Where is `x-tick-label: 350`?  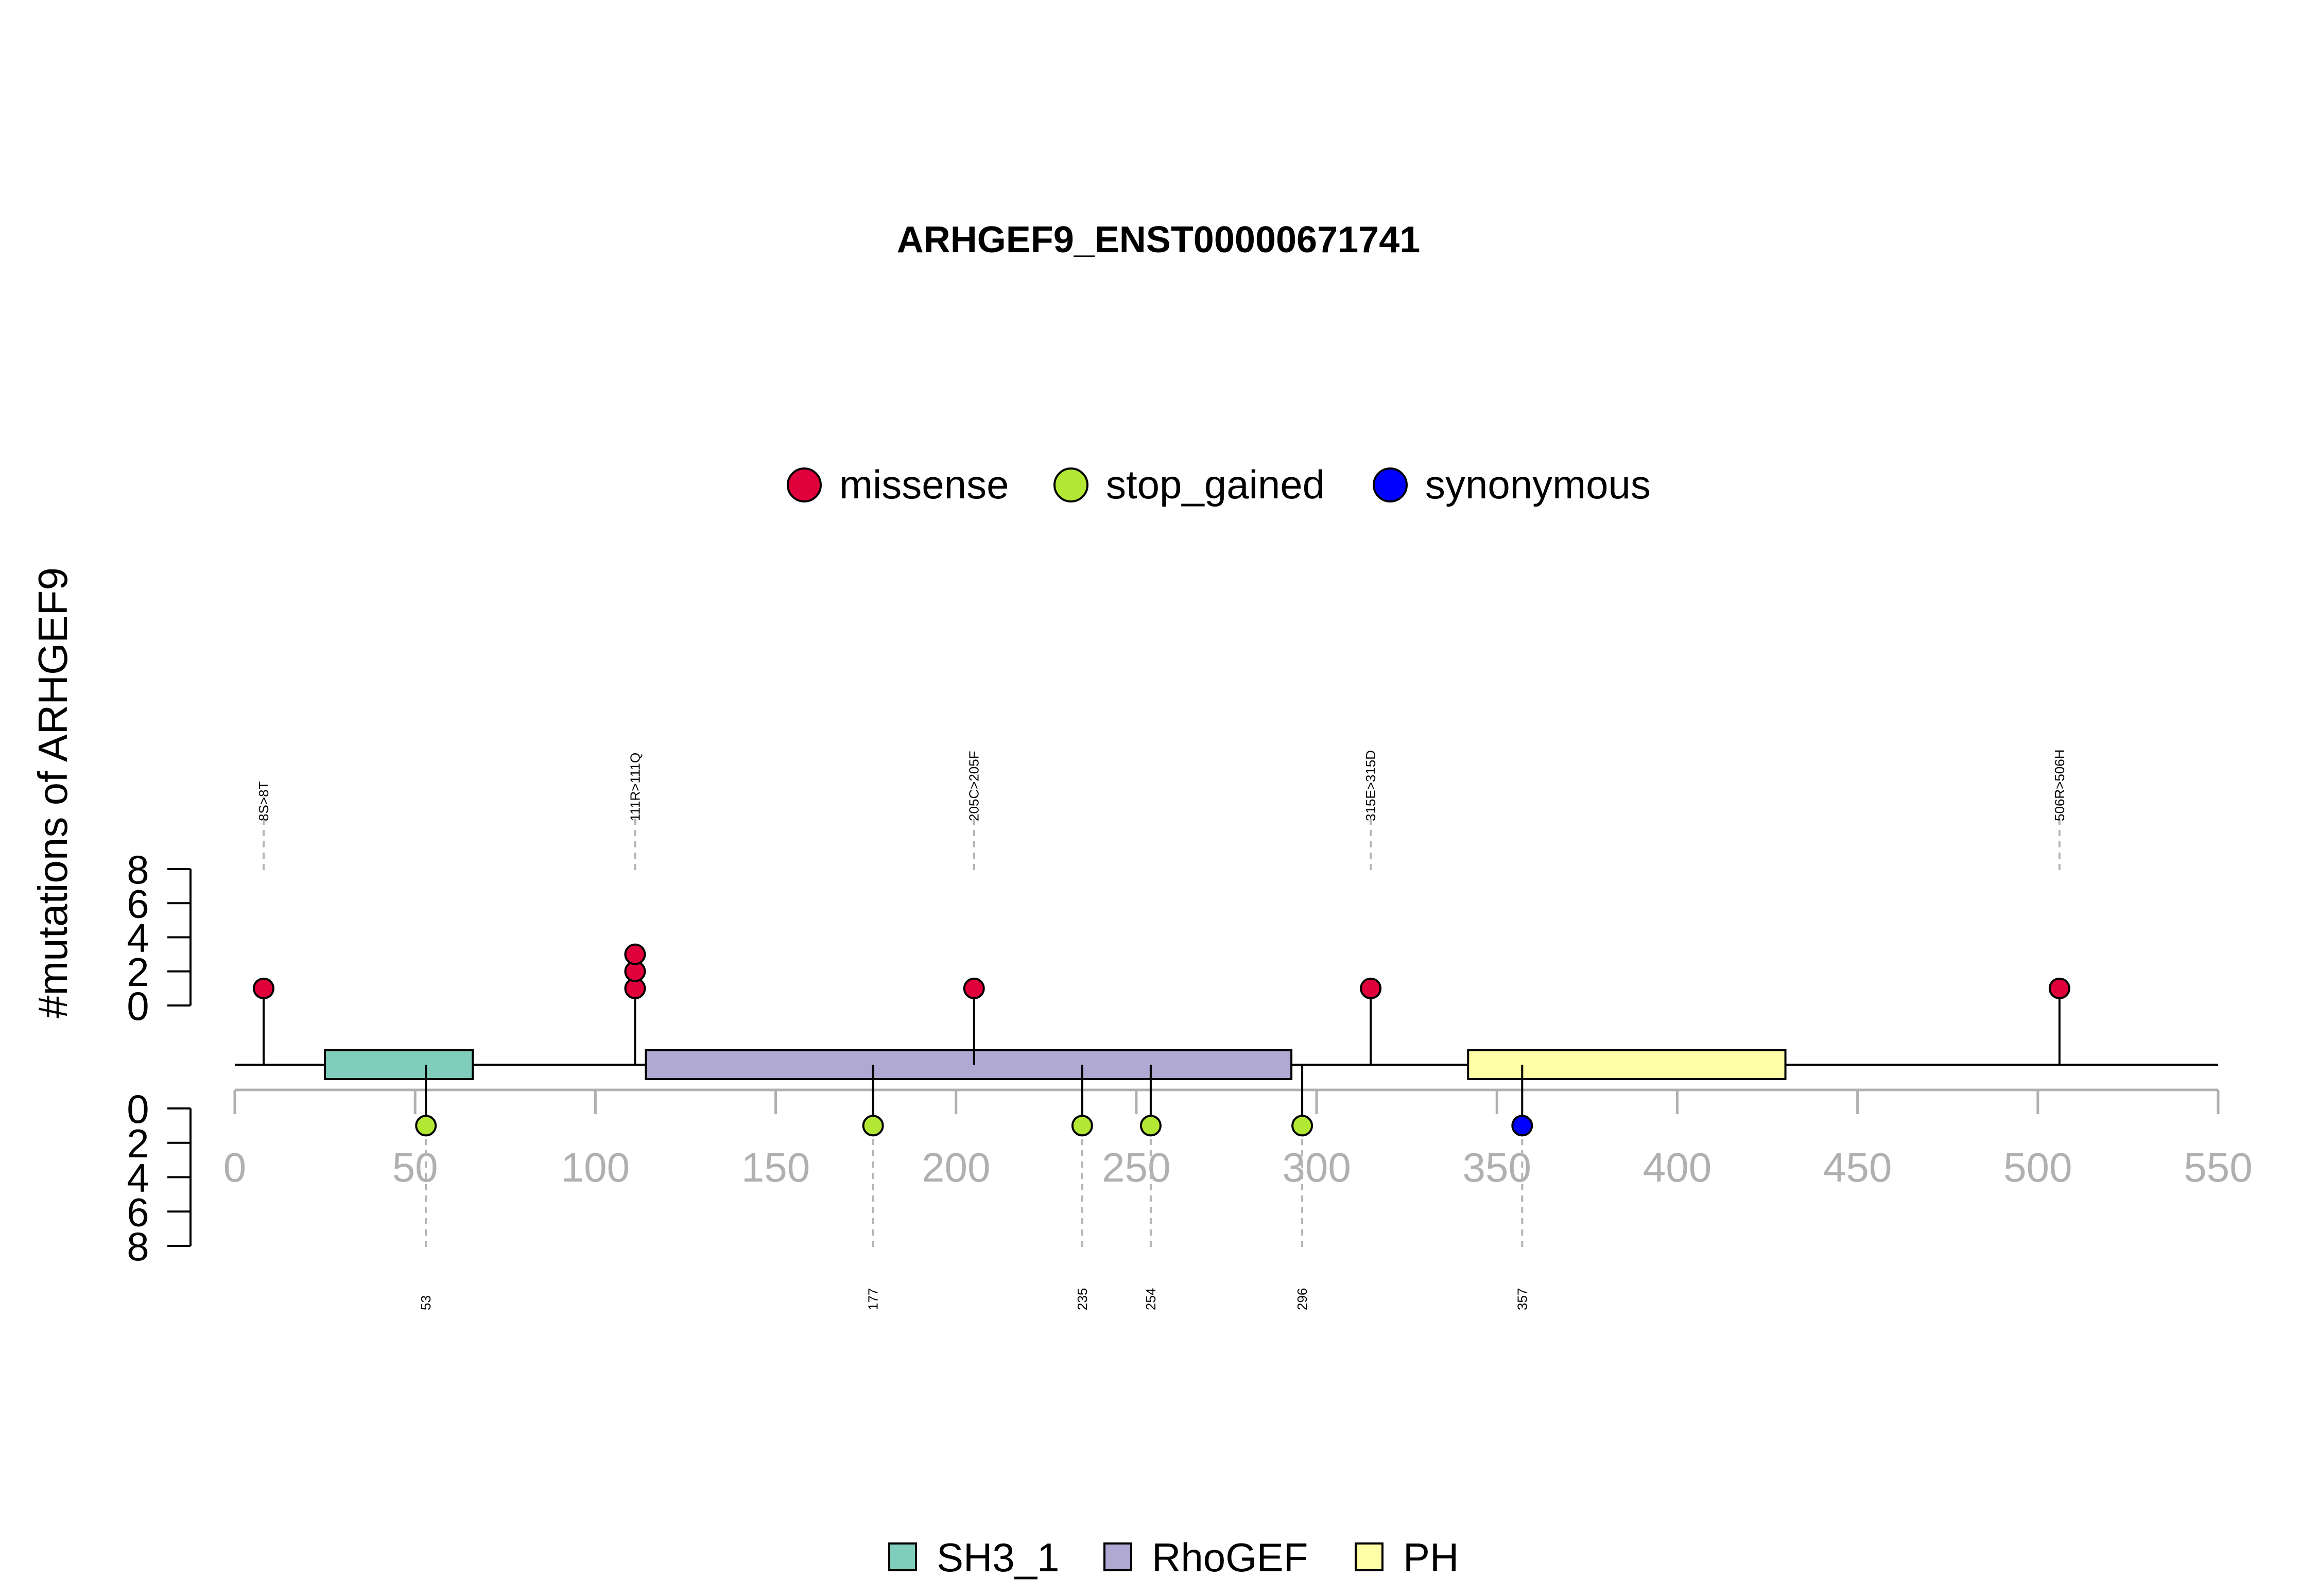
x-tick-label: 350 is located at coordinates (1497, 1167).